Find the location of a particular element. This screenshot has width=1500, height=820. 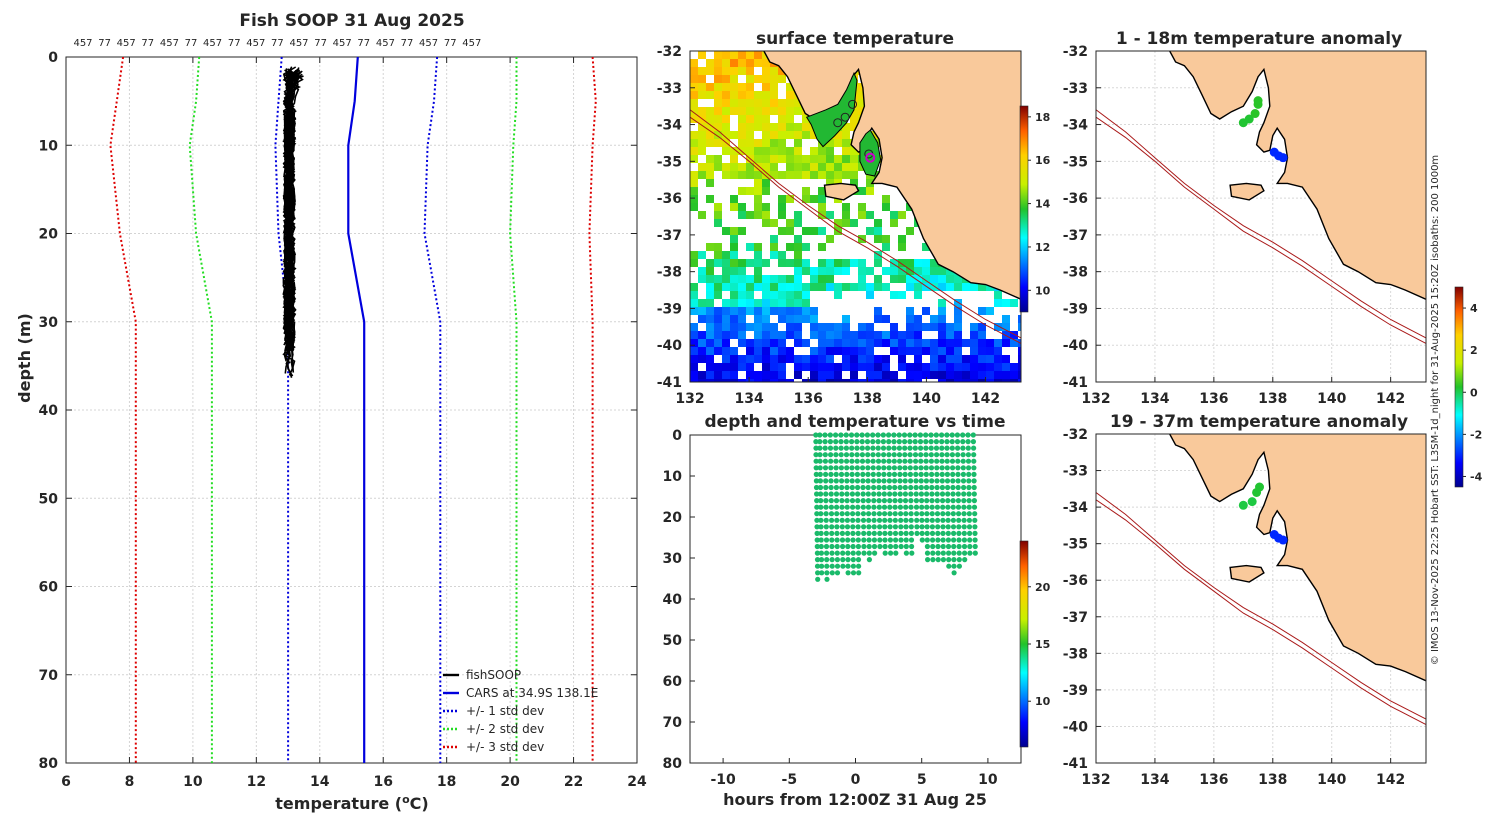

map-ytick-label: -41 is located at coordinates (1075, 383).